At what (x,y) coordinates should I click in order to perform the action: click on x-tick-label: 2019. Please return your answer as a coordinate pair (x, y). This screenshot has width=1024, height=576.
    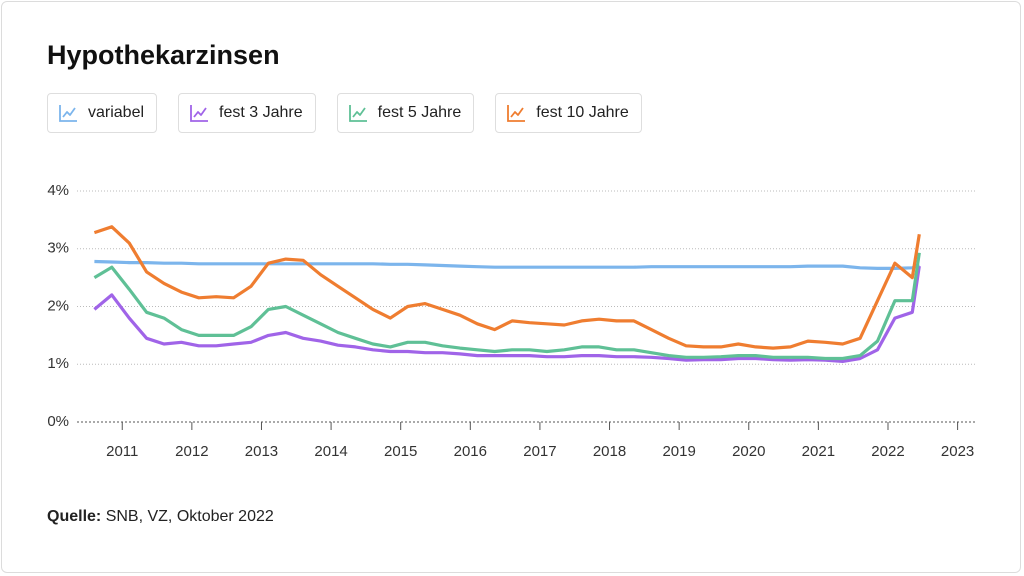
    Looking at the image, I should click on (678, 451).